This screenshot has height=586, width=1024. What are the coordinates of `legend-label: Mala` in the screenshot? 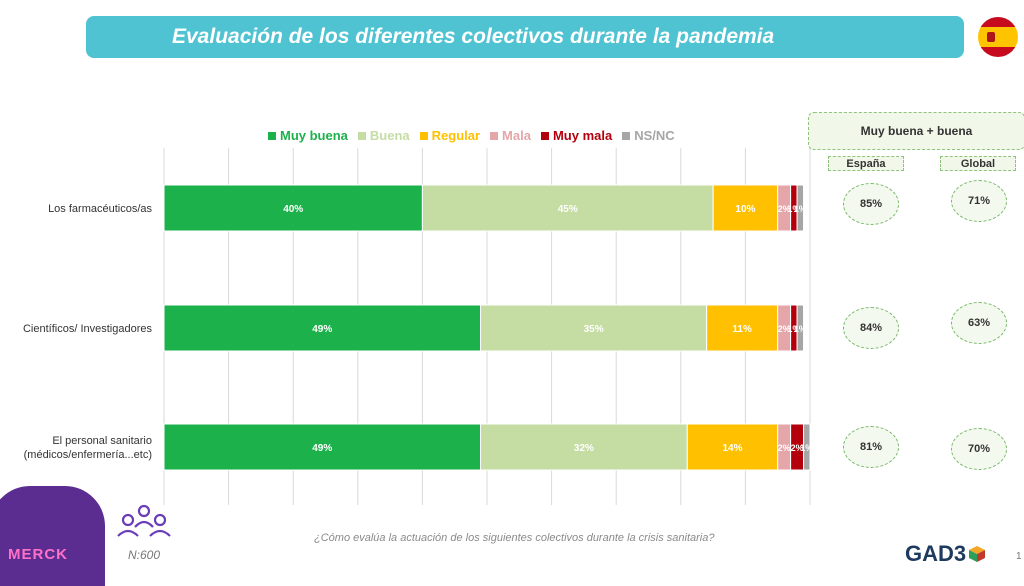 It's located at (516, 135).